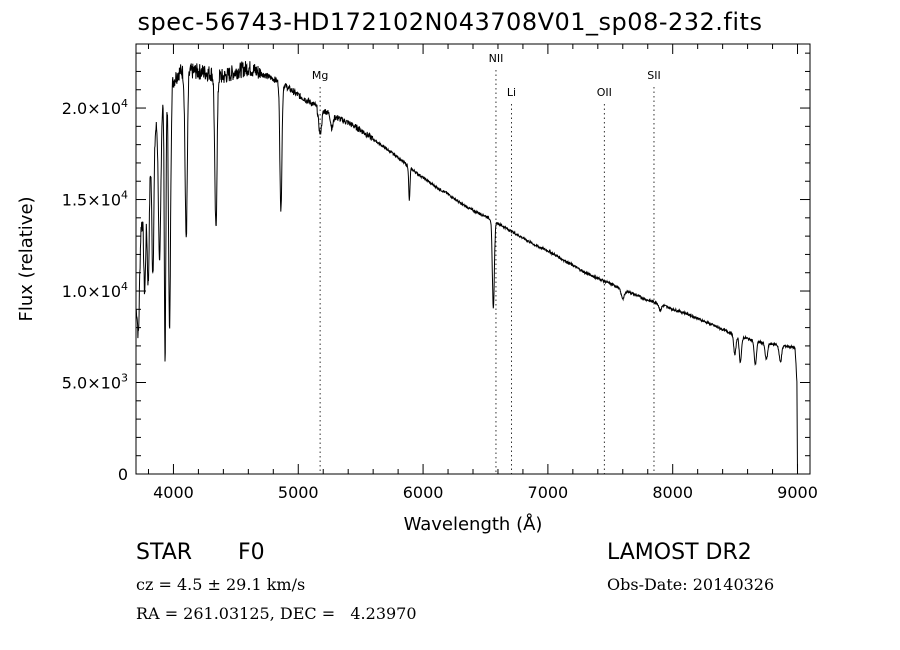 The image size is (900, 650). What do you see at coordinates (653, 75) in the screenshot?
I see `line-label-sii: SII` at bounding box center [653, 75].